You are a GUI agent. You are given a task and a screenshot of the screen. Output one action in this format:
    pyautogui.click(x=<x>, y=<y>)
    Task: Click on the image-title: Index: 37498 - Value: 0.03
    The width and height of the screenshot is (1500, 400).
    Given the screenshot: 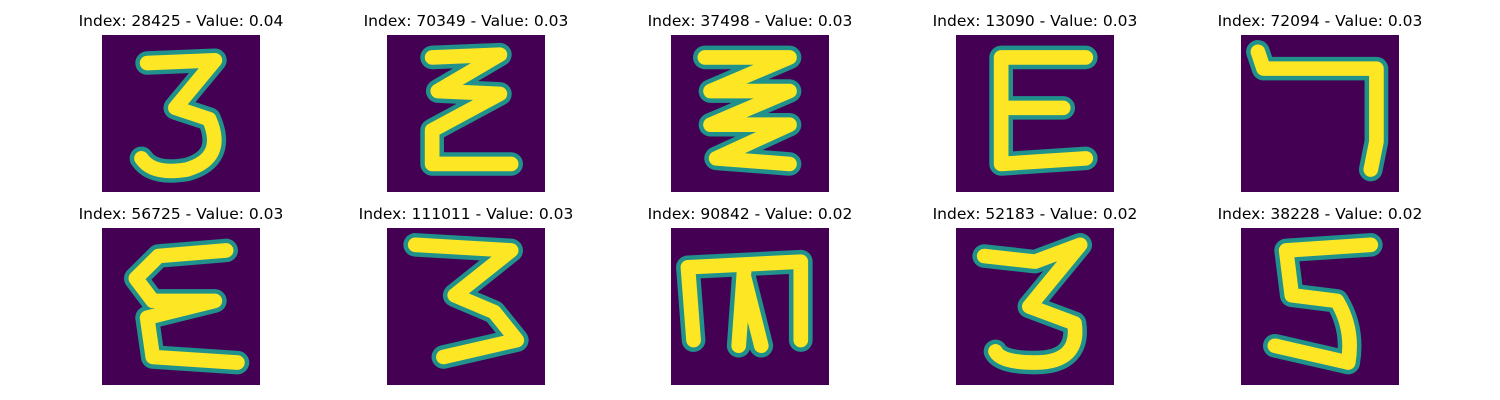 What is the action you would take?
    pyautogui.click(x=750, y=21)
    